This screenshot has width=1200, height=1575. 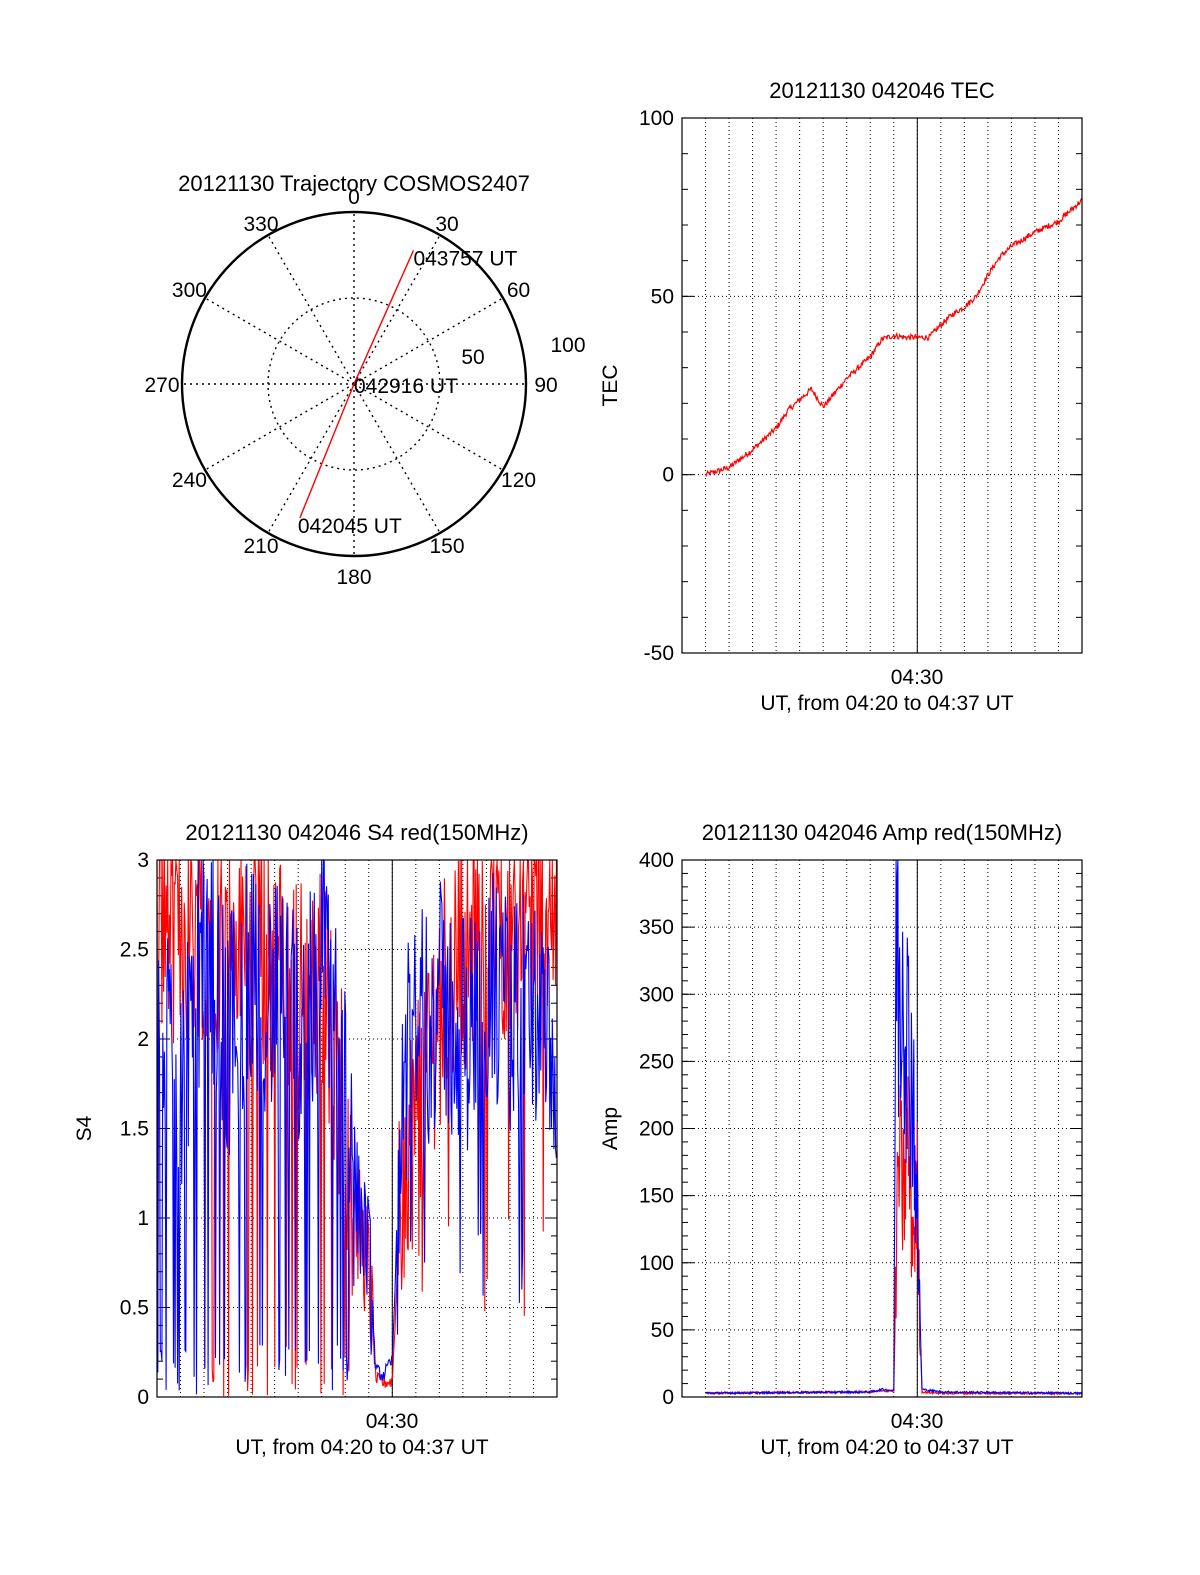 I want to click on trajectory-line, so click(x=357, y=384).